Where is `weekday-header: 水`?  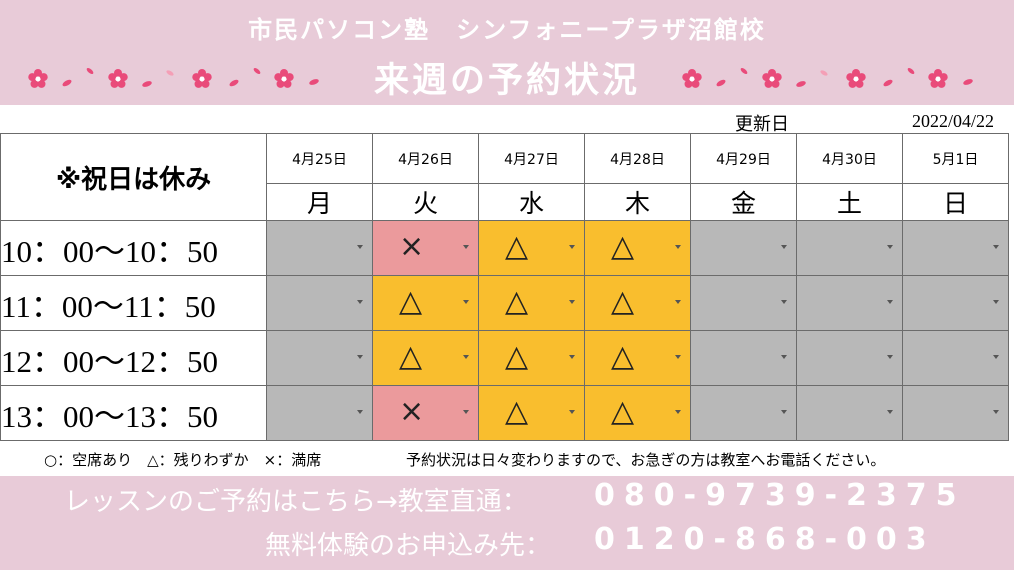
weekday-header: 水 is located at coordinates (531, 202).